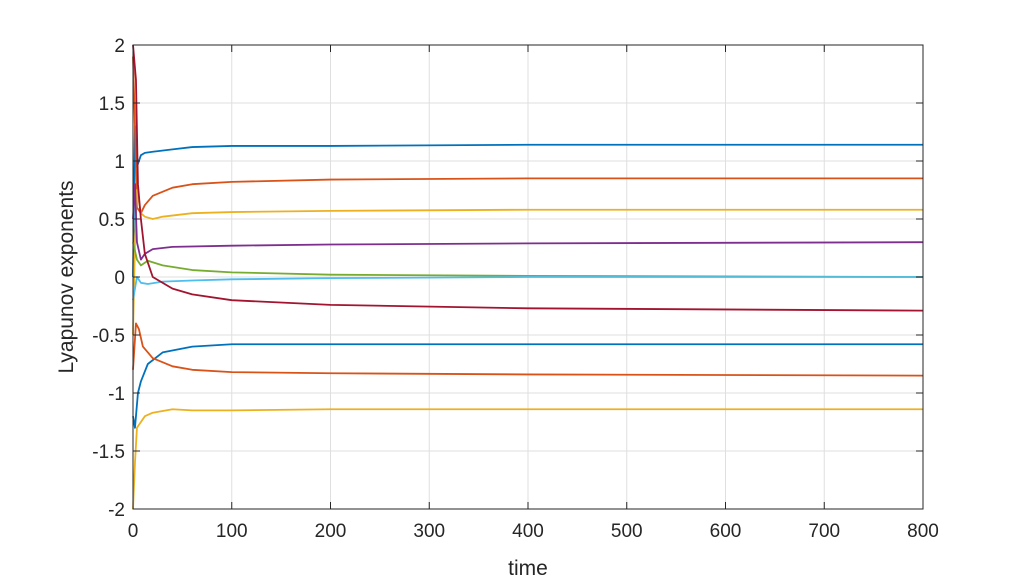 This screenshot has height=582, width=1021. I want to click on x-tick-label: 600, so click(726, 531).